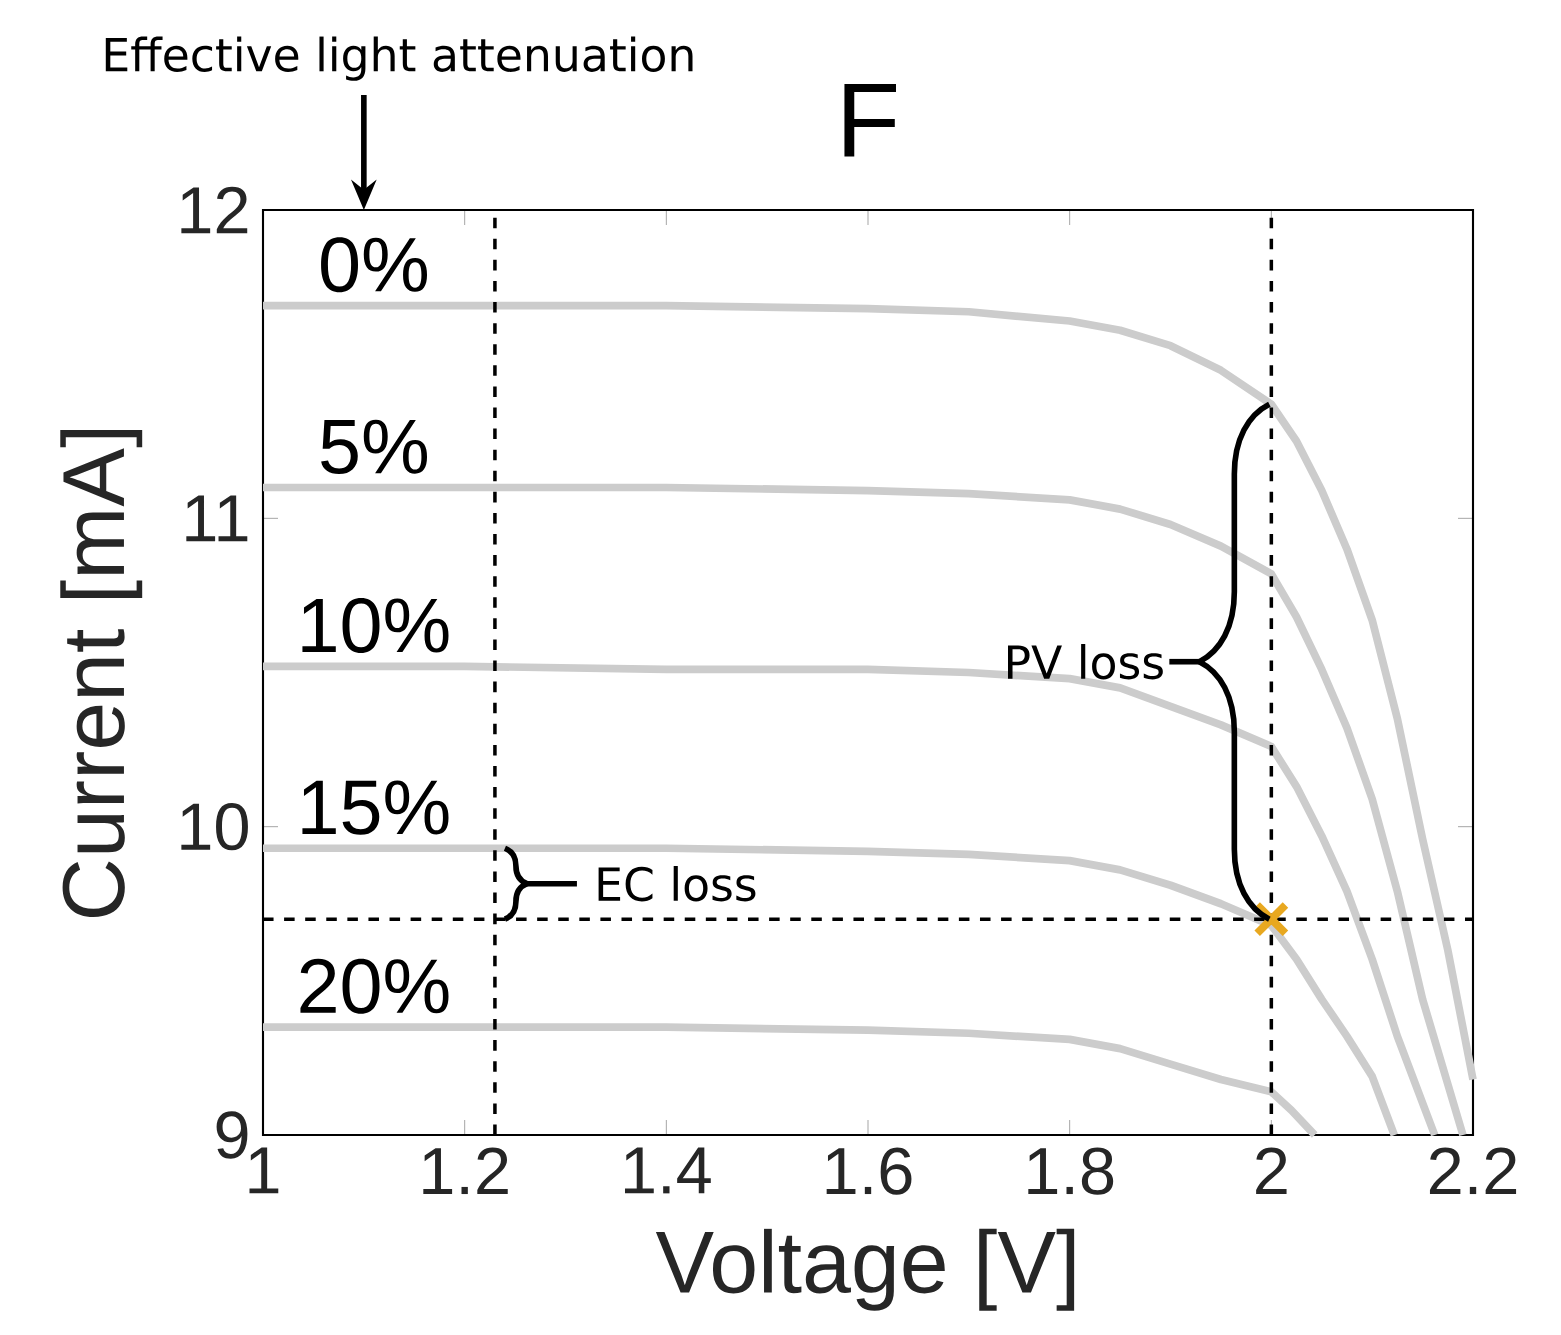  I want to click on series-label: 10%, so click(375, 625).